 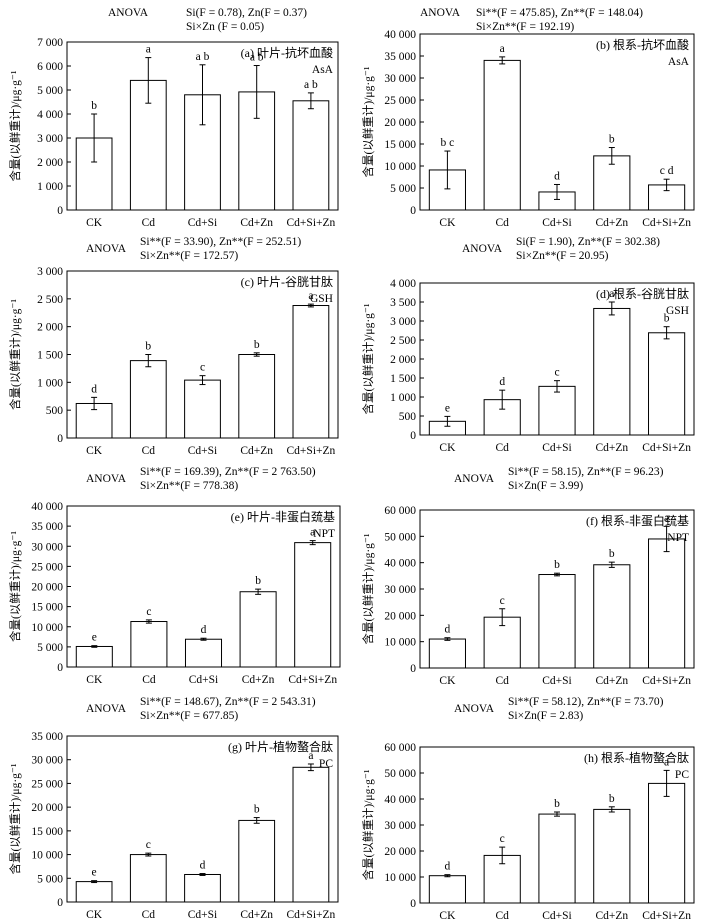 What do you see at coordinates (246, 13) in the screenshot?
I see `anova-line-1: Si(F = 0.78), Zn(F = 0.37)` at bounding box center [246, 13].